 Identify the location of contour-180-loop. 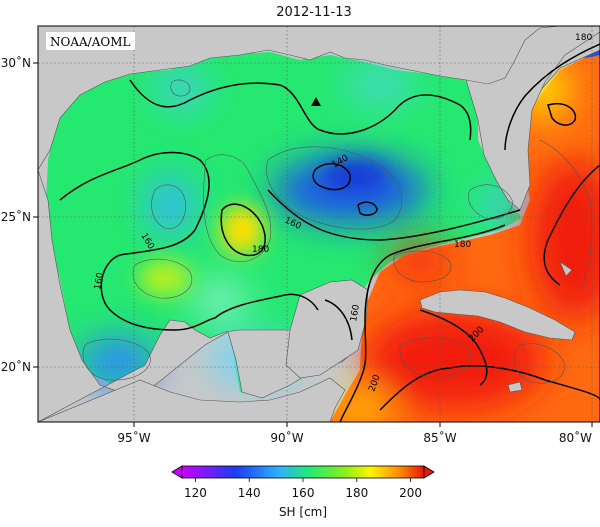
(422, 323).